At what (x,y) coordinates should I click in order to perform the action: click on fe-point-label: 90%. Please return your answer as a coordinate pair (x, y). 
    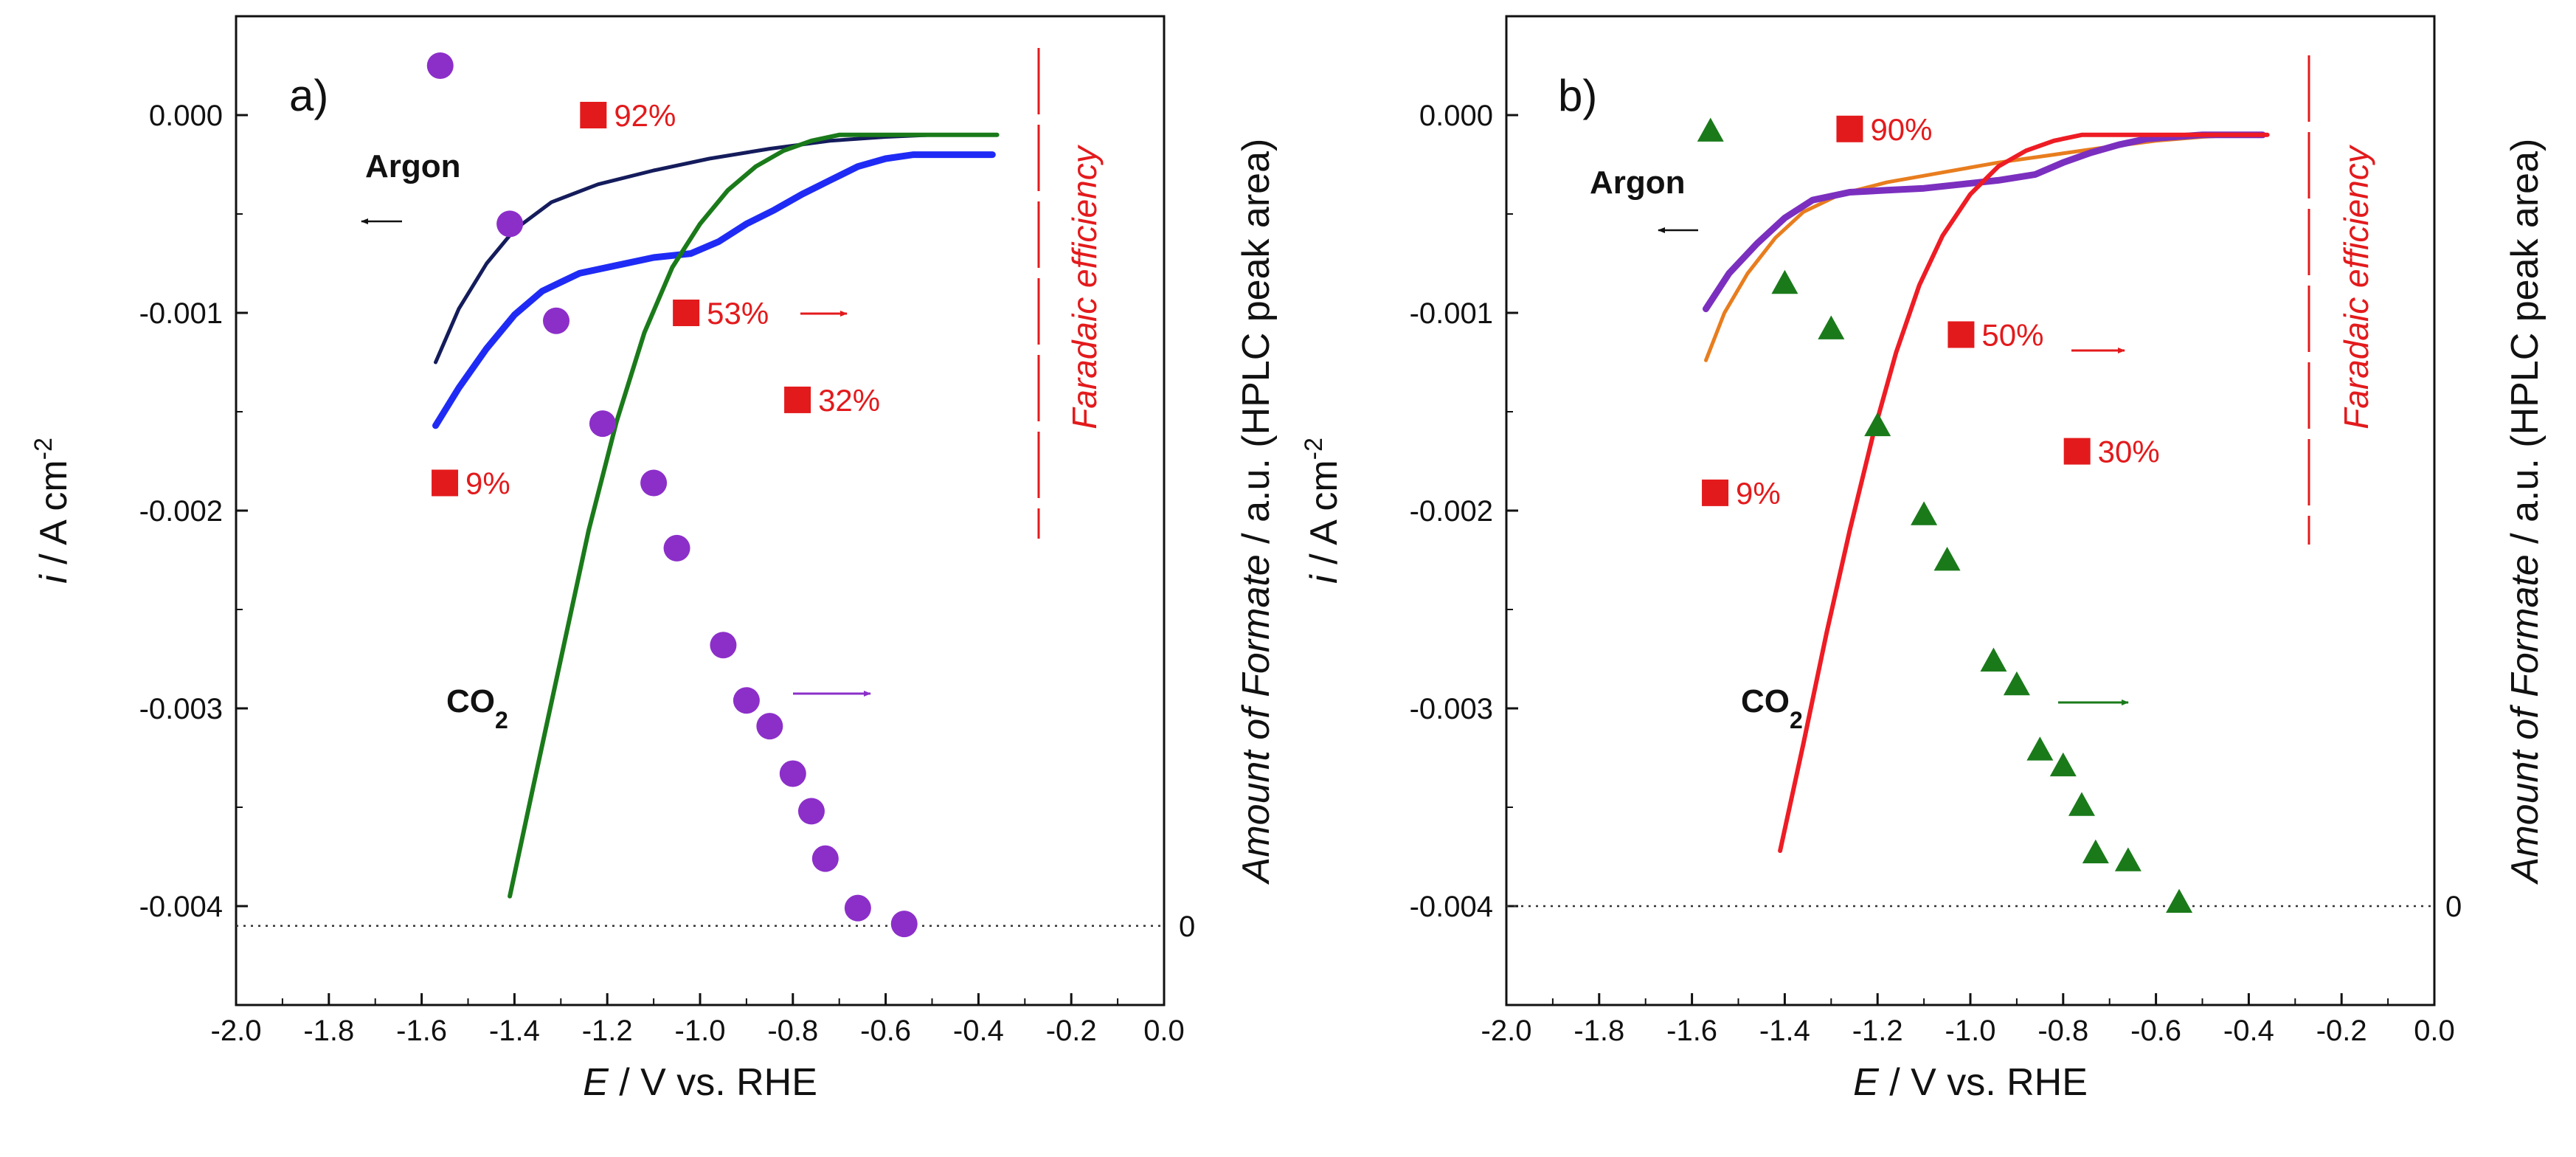
    Looking at the image, I should click on (1901, 129).